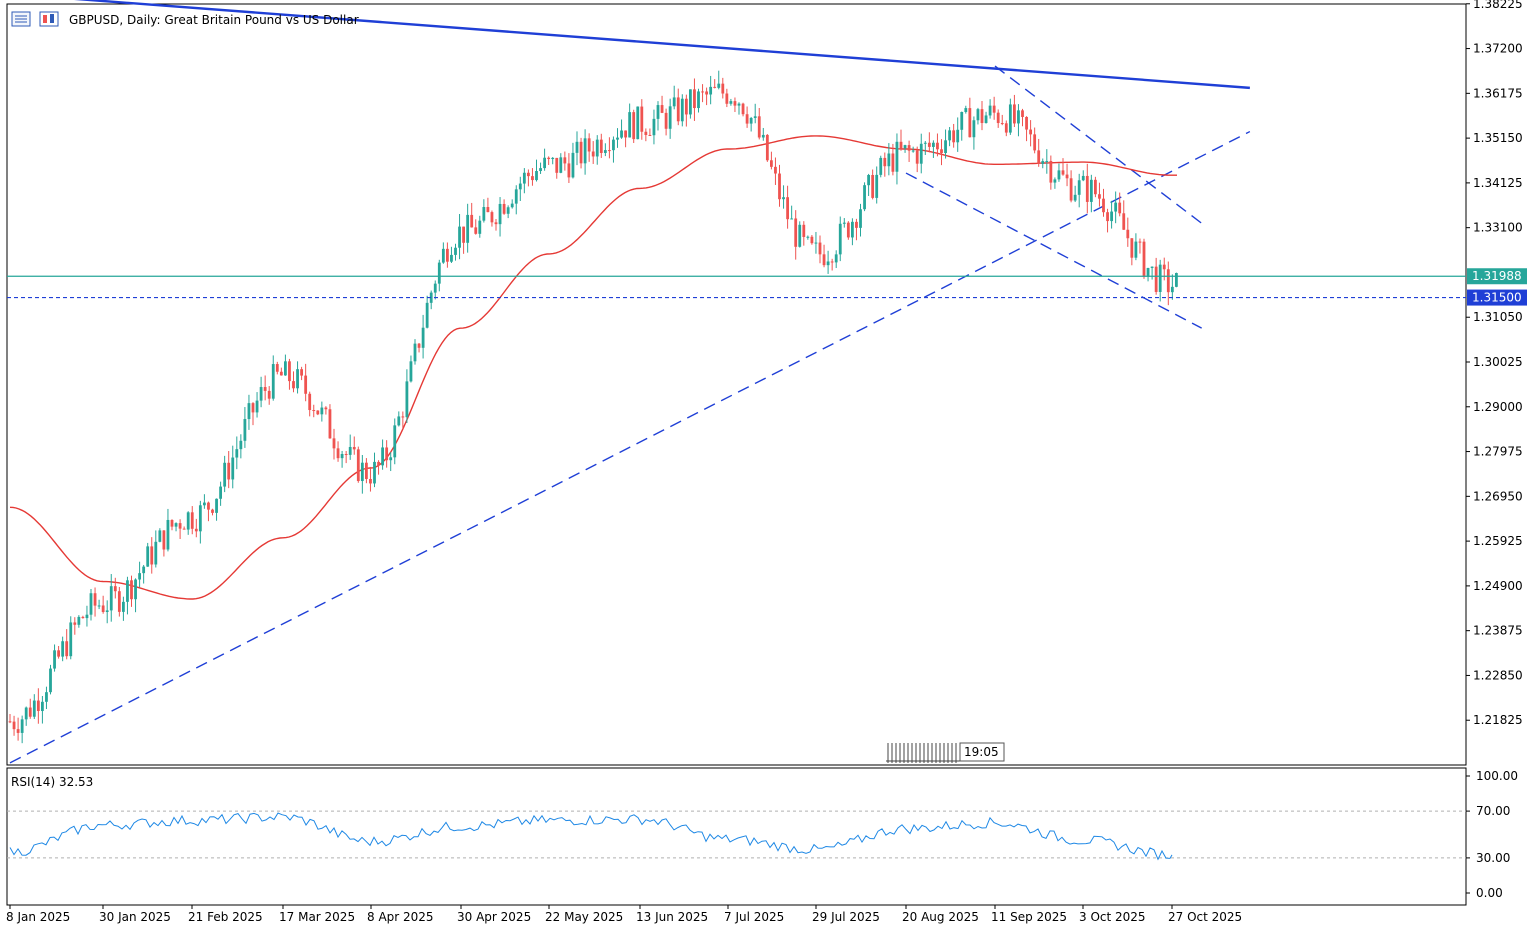  What do you see at coordinates (945, 752) in the screenshot?
I see `bar-timer-badge: 19:05` at bounding box center [945, 752].